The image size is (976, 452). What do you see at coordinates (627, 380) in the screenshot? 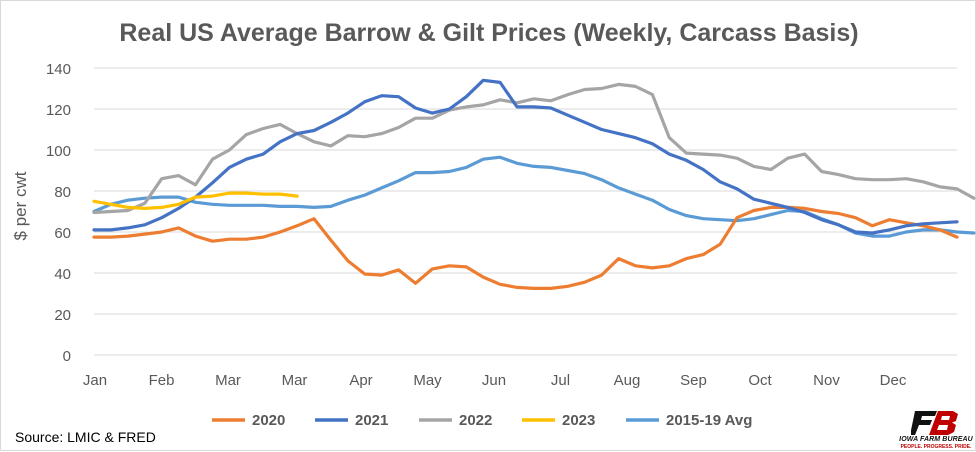
I see `x-tick-label: Aug` at bounding box center [627, 380].